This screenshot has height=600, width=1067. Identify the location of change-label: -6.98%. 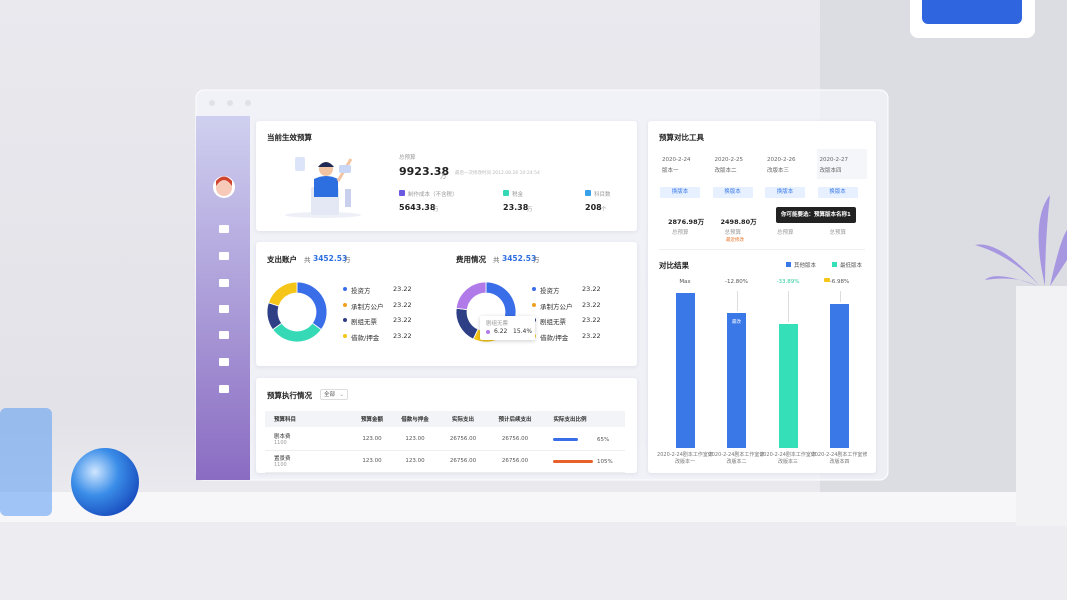
(839, 282).